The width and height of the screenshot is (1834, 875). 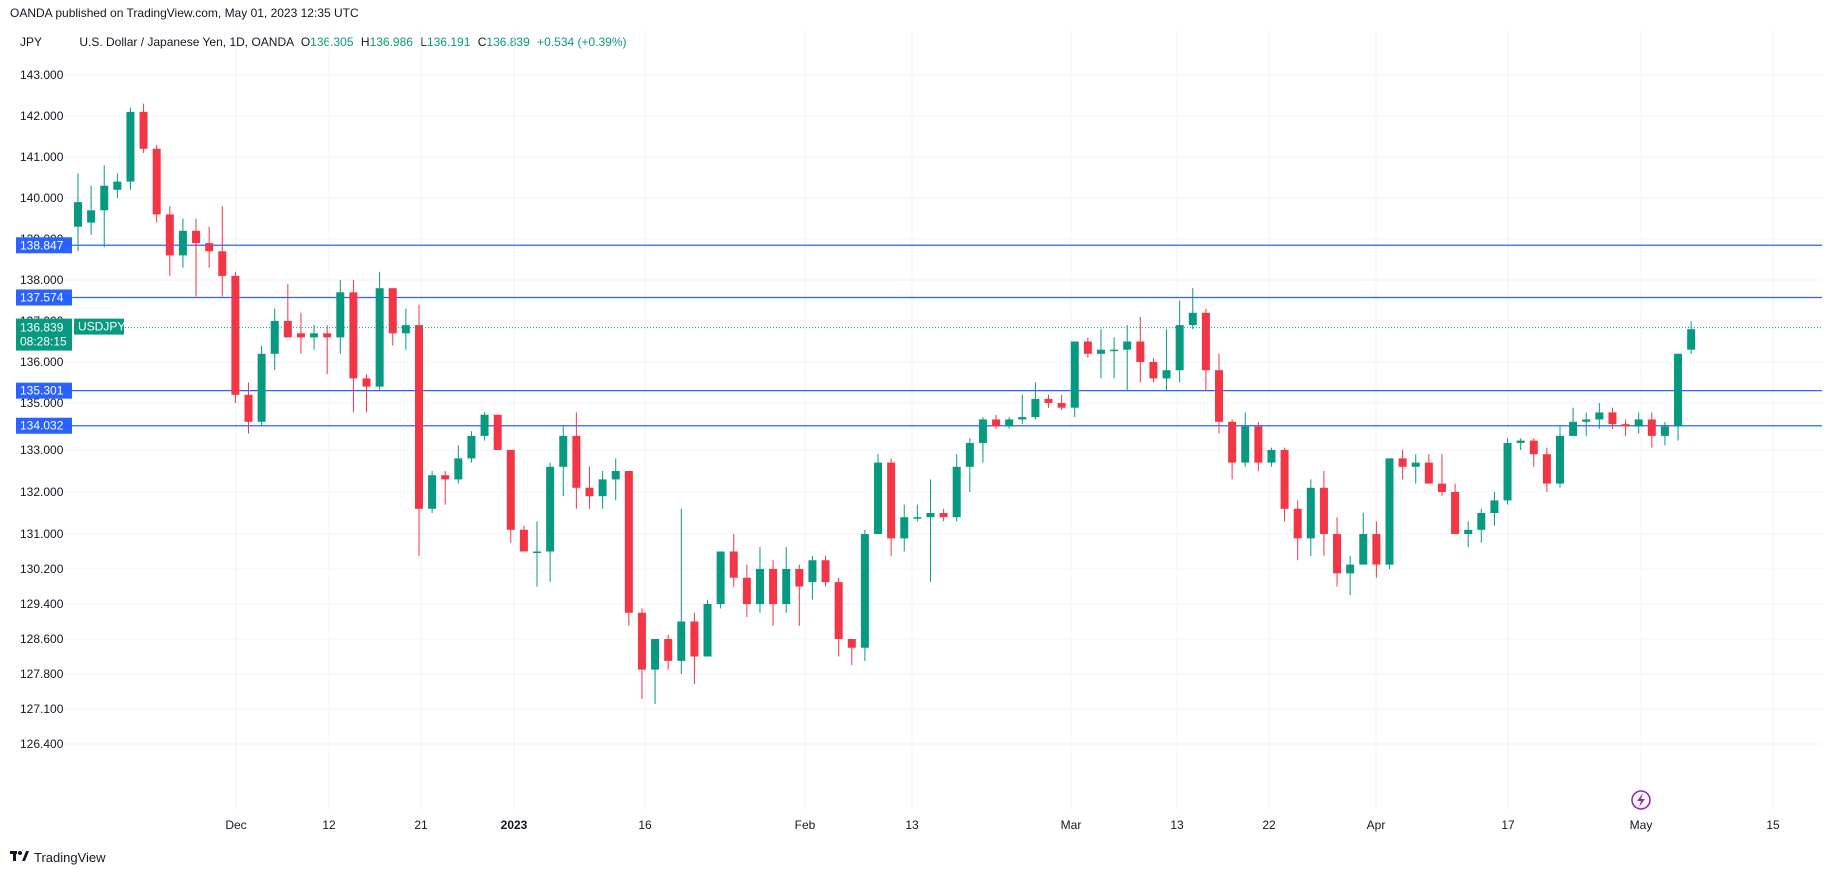 I want to click on current-price-label: 136.839, so click(x=42, y=328).